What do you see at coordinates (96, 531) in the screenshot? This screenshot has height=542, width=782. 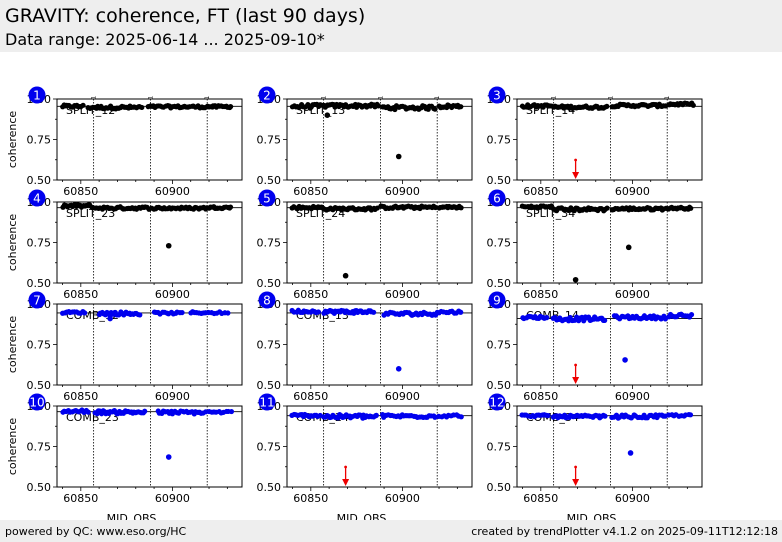 I see `footer-powered-by: powered by QC: www.eso.org/HC` at bounding box center [96, 531].